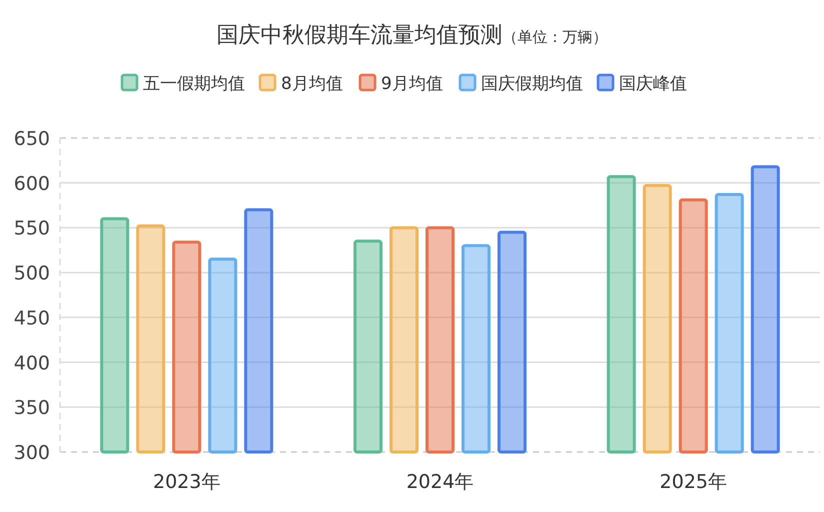 The height and width of the screenshot is (512, 824). Describe the element at coordinates (32, 139) in the screenshot. I see `y-tick-label: 650` at that location.